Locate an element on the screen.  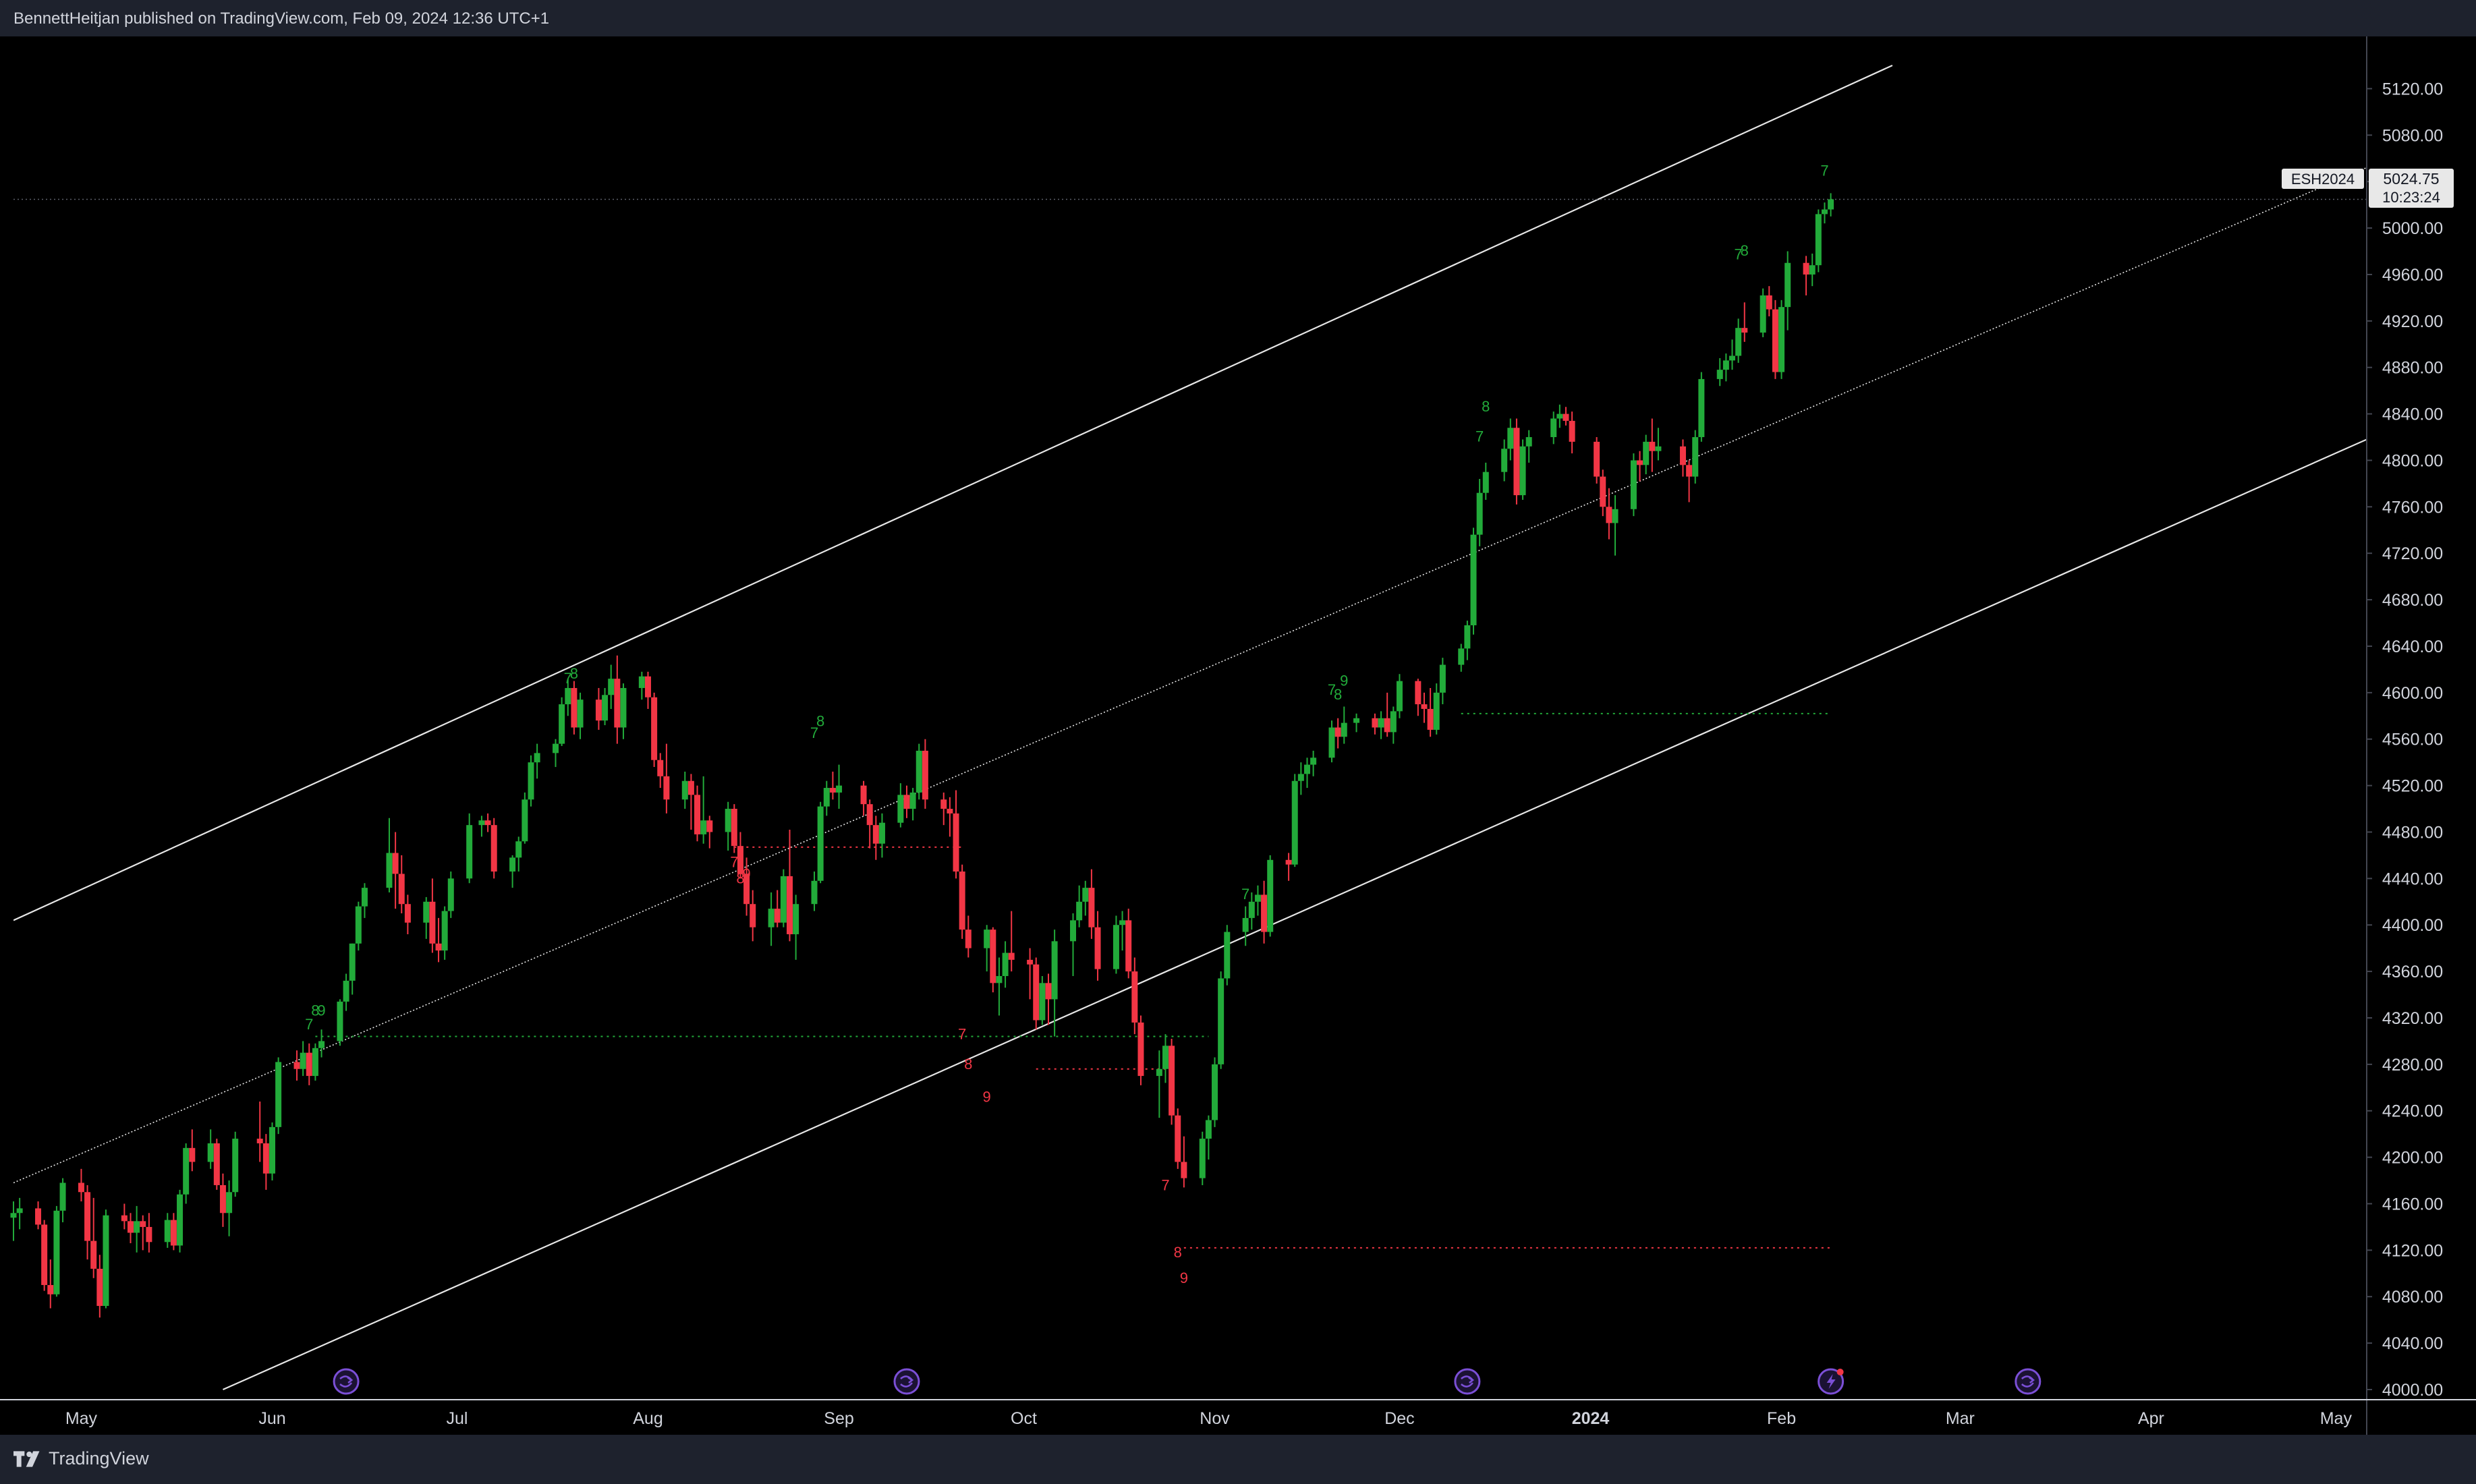
time-tick-label: Jul is located at coordinates (457, 1418).